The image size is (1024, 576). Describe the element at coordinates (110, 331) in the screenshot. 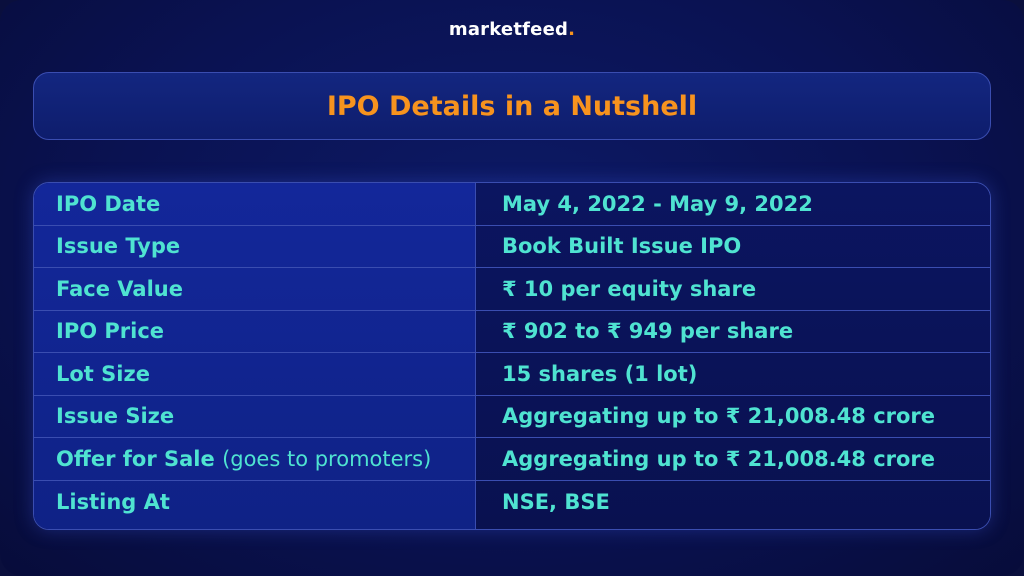

I see `row-label: IPO Price` at that location.